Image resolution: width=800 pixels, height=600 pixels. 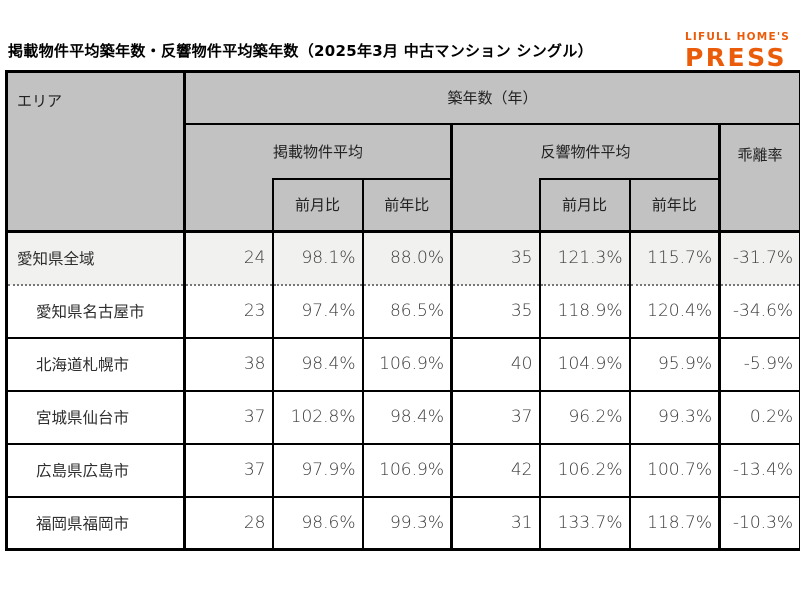 What do you see at coordinates (735, 57) in the screenshot?
I see `logo-press-text: PRESS` at bounding box center [735, 57].